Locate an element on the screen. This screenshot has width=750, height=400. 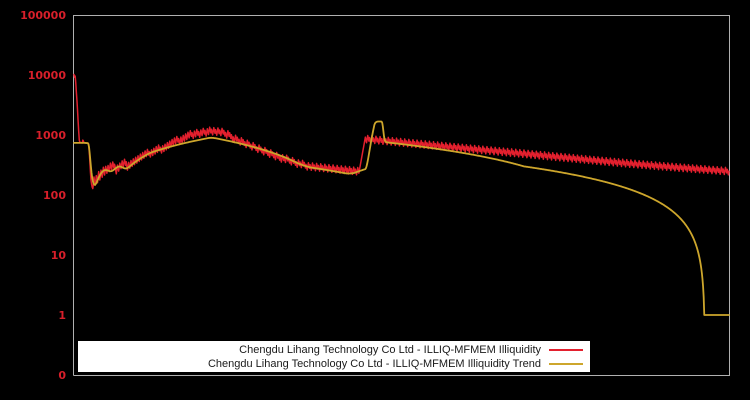
legend-swatch-illiquidity is located at coordinates (566, 349).